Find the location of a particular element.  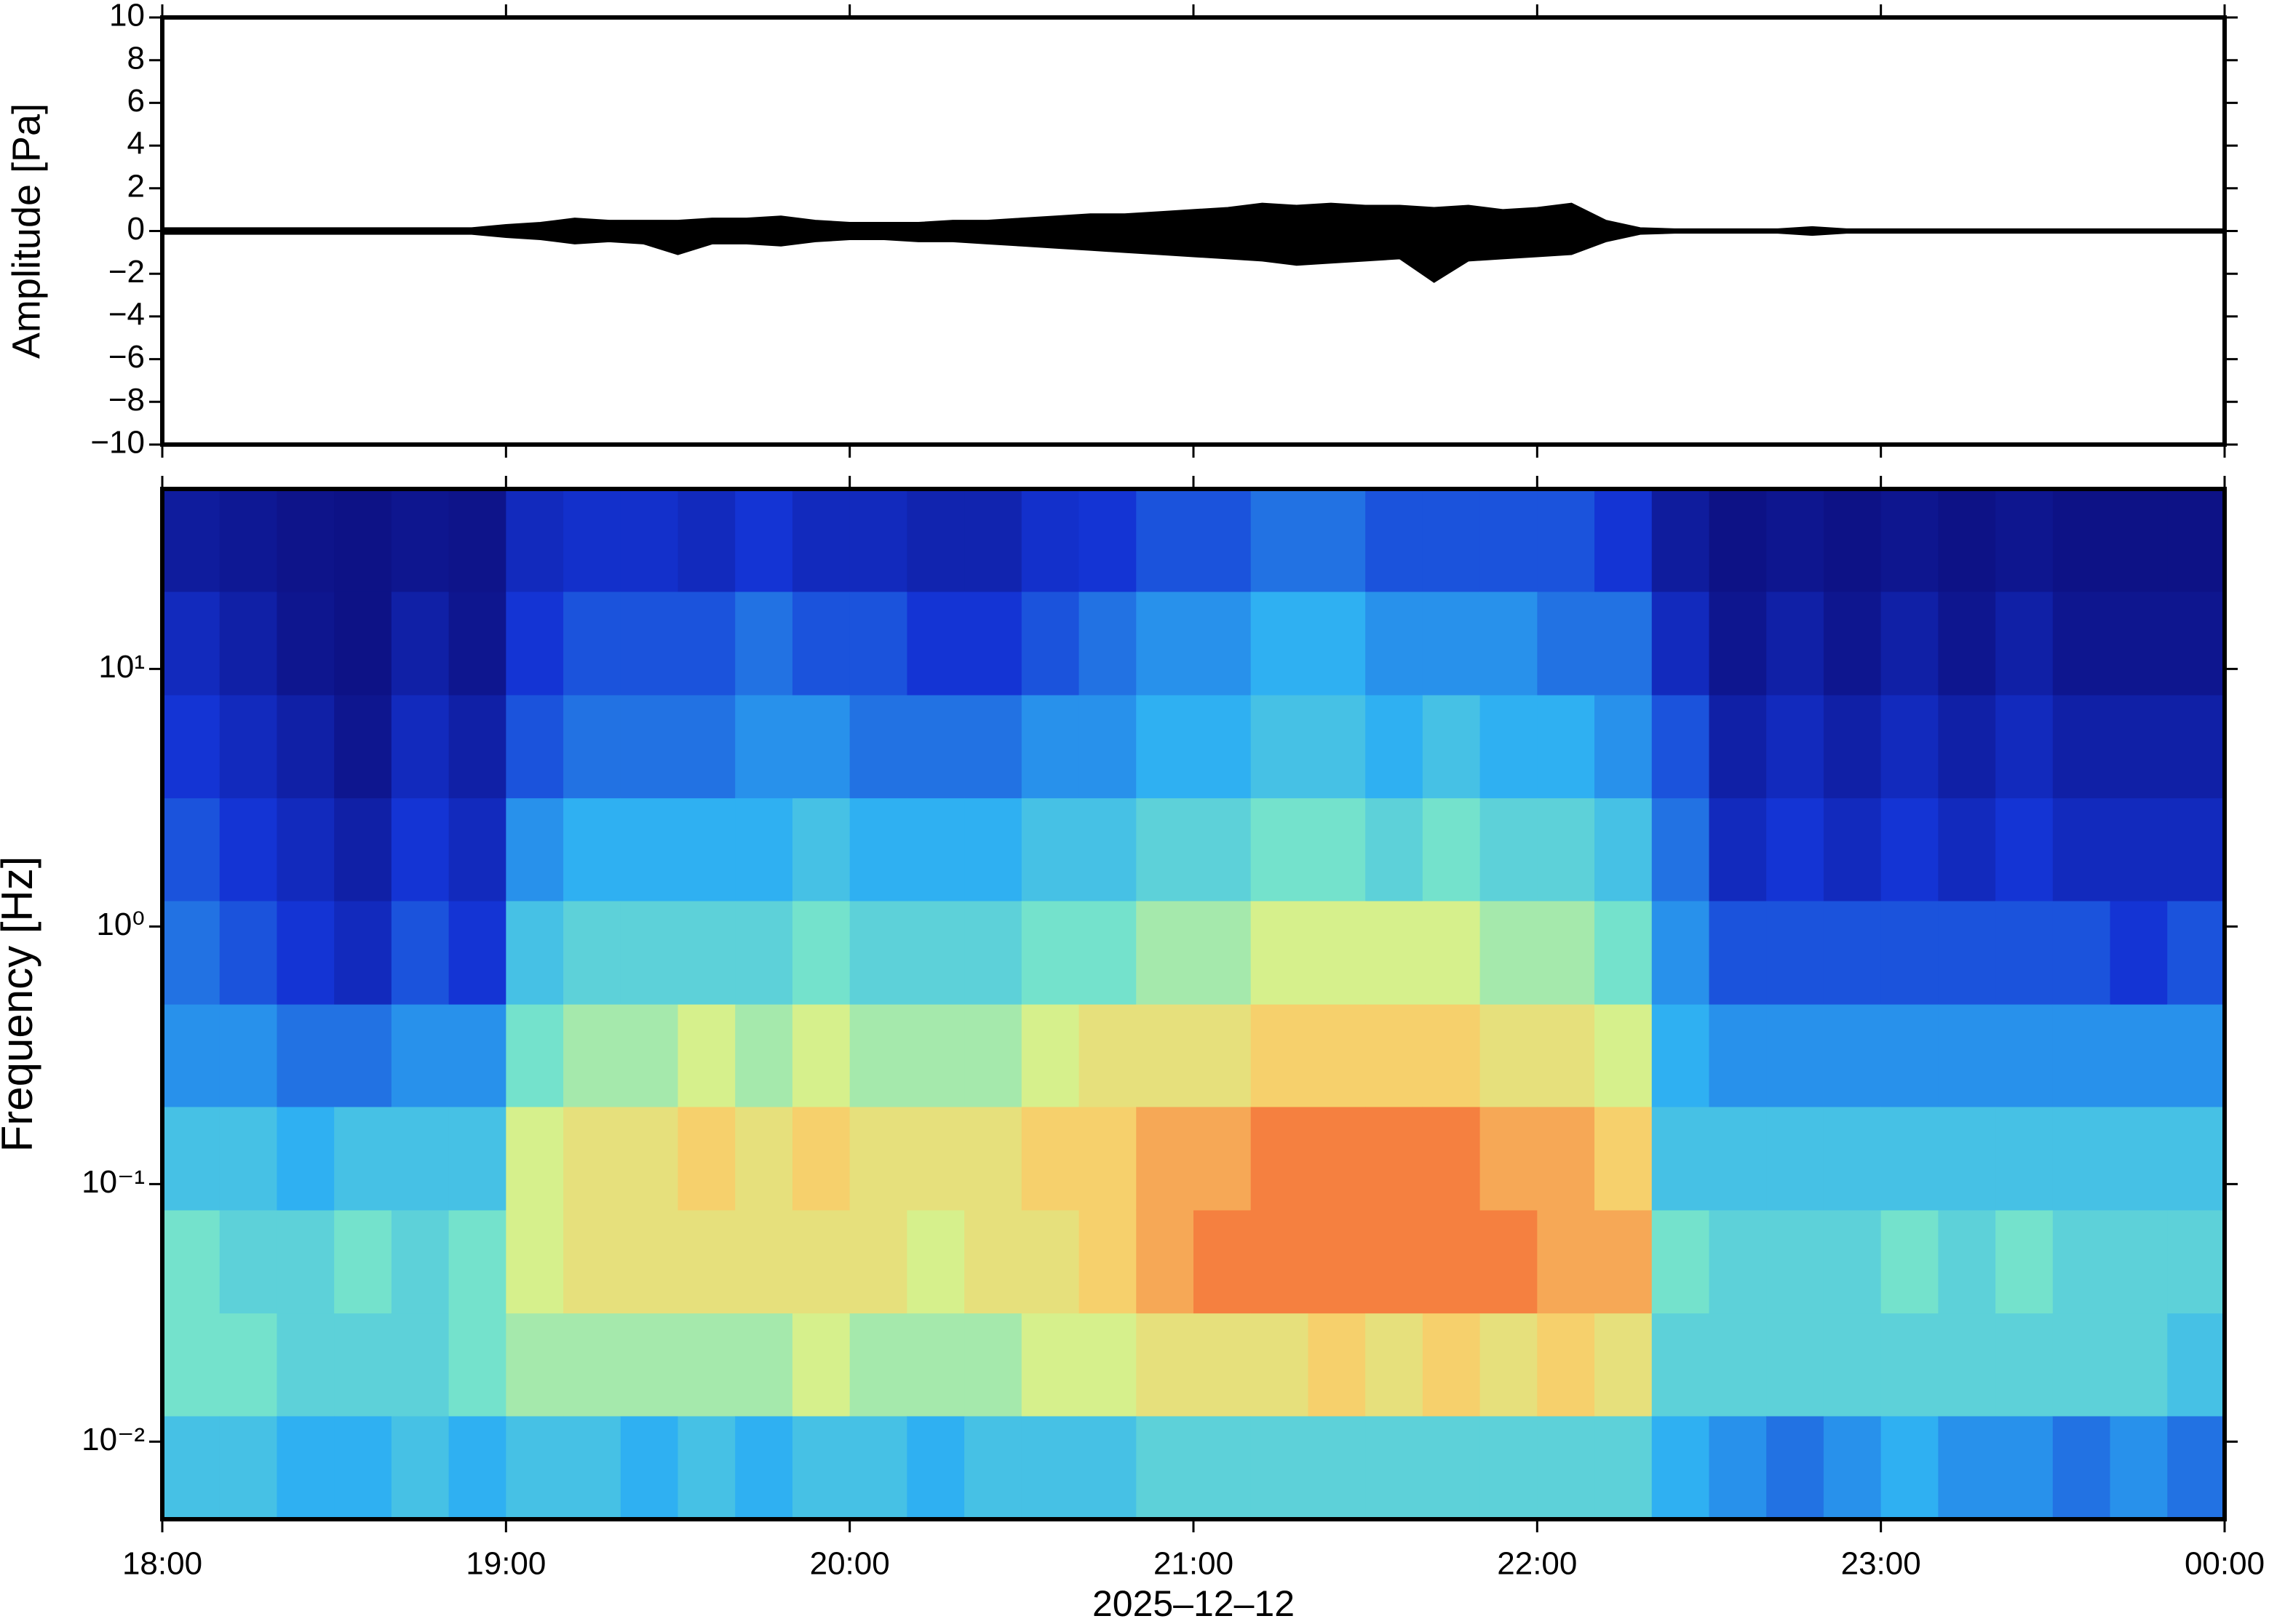

x-tick-label: 19:00 is located at coordinates (506, 1564).